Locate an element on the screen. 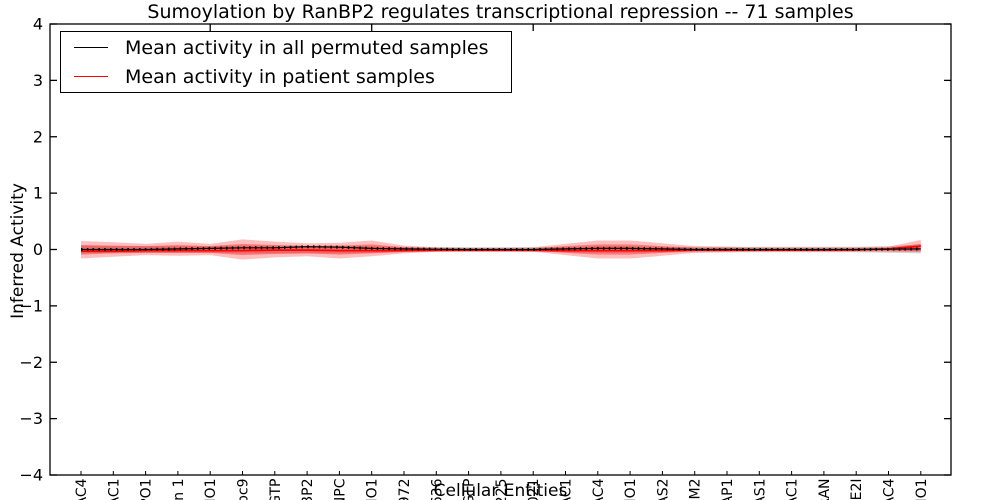 The width and height of the screenshot is (1000, 500). x-tick-label: SUMO1/HDAC4 is located at coordinates (599, 489).